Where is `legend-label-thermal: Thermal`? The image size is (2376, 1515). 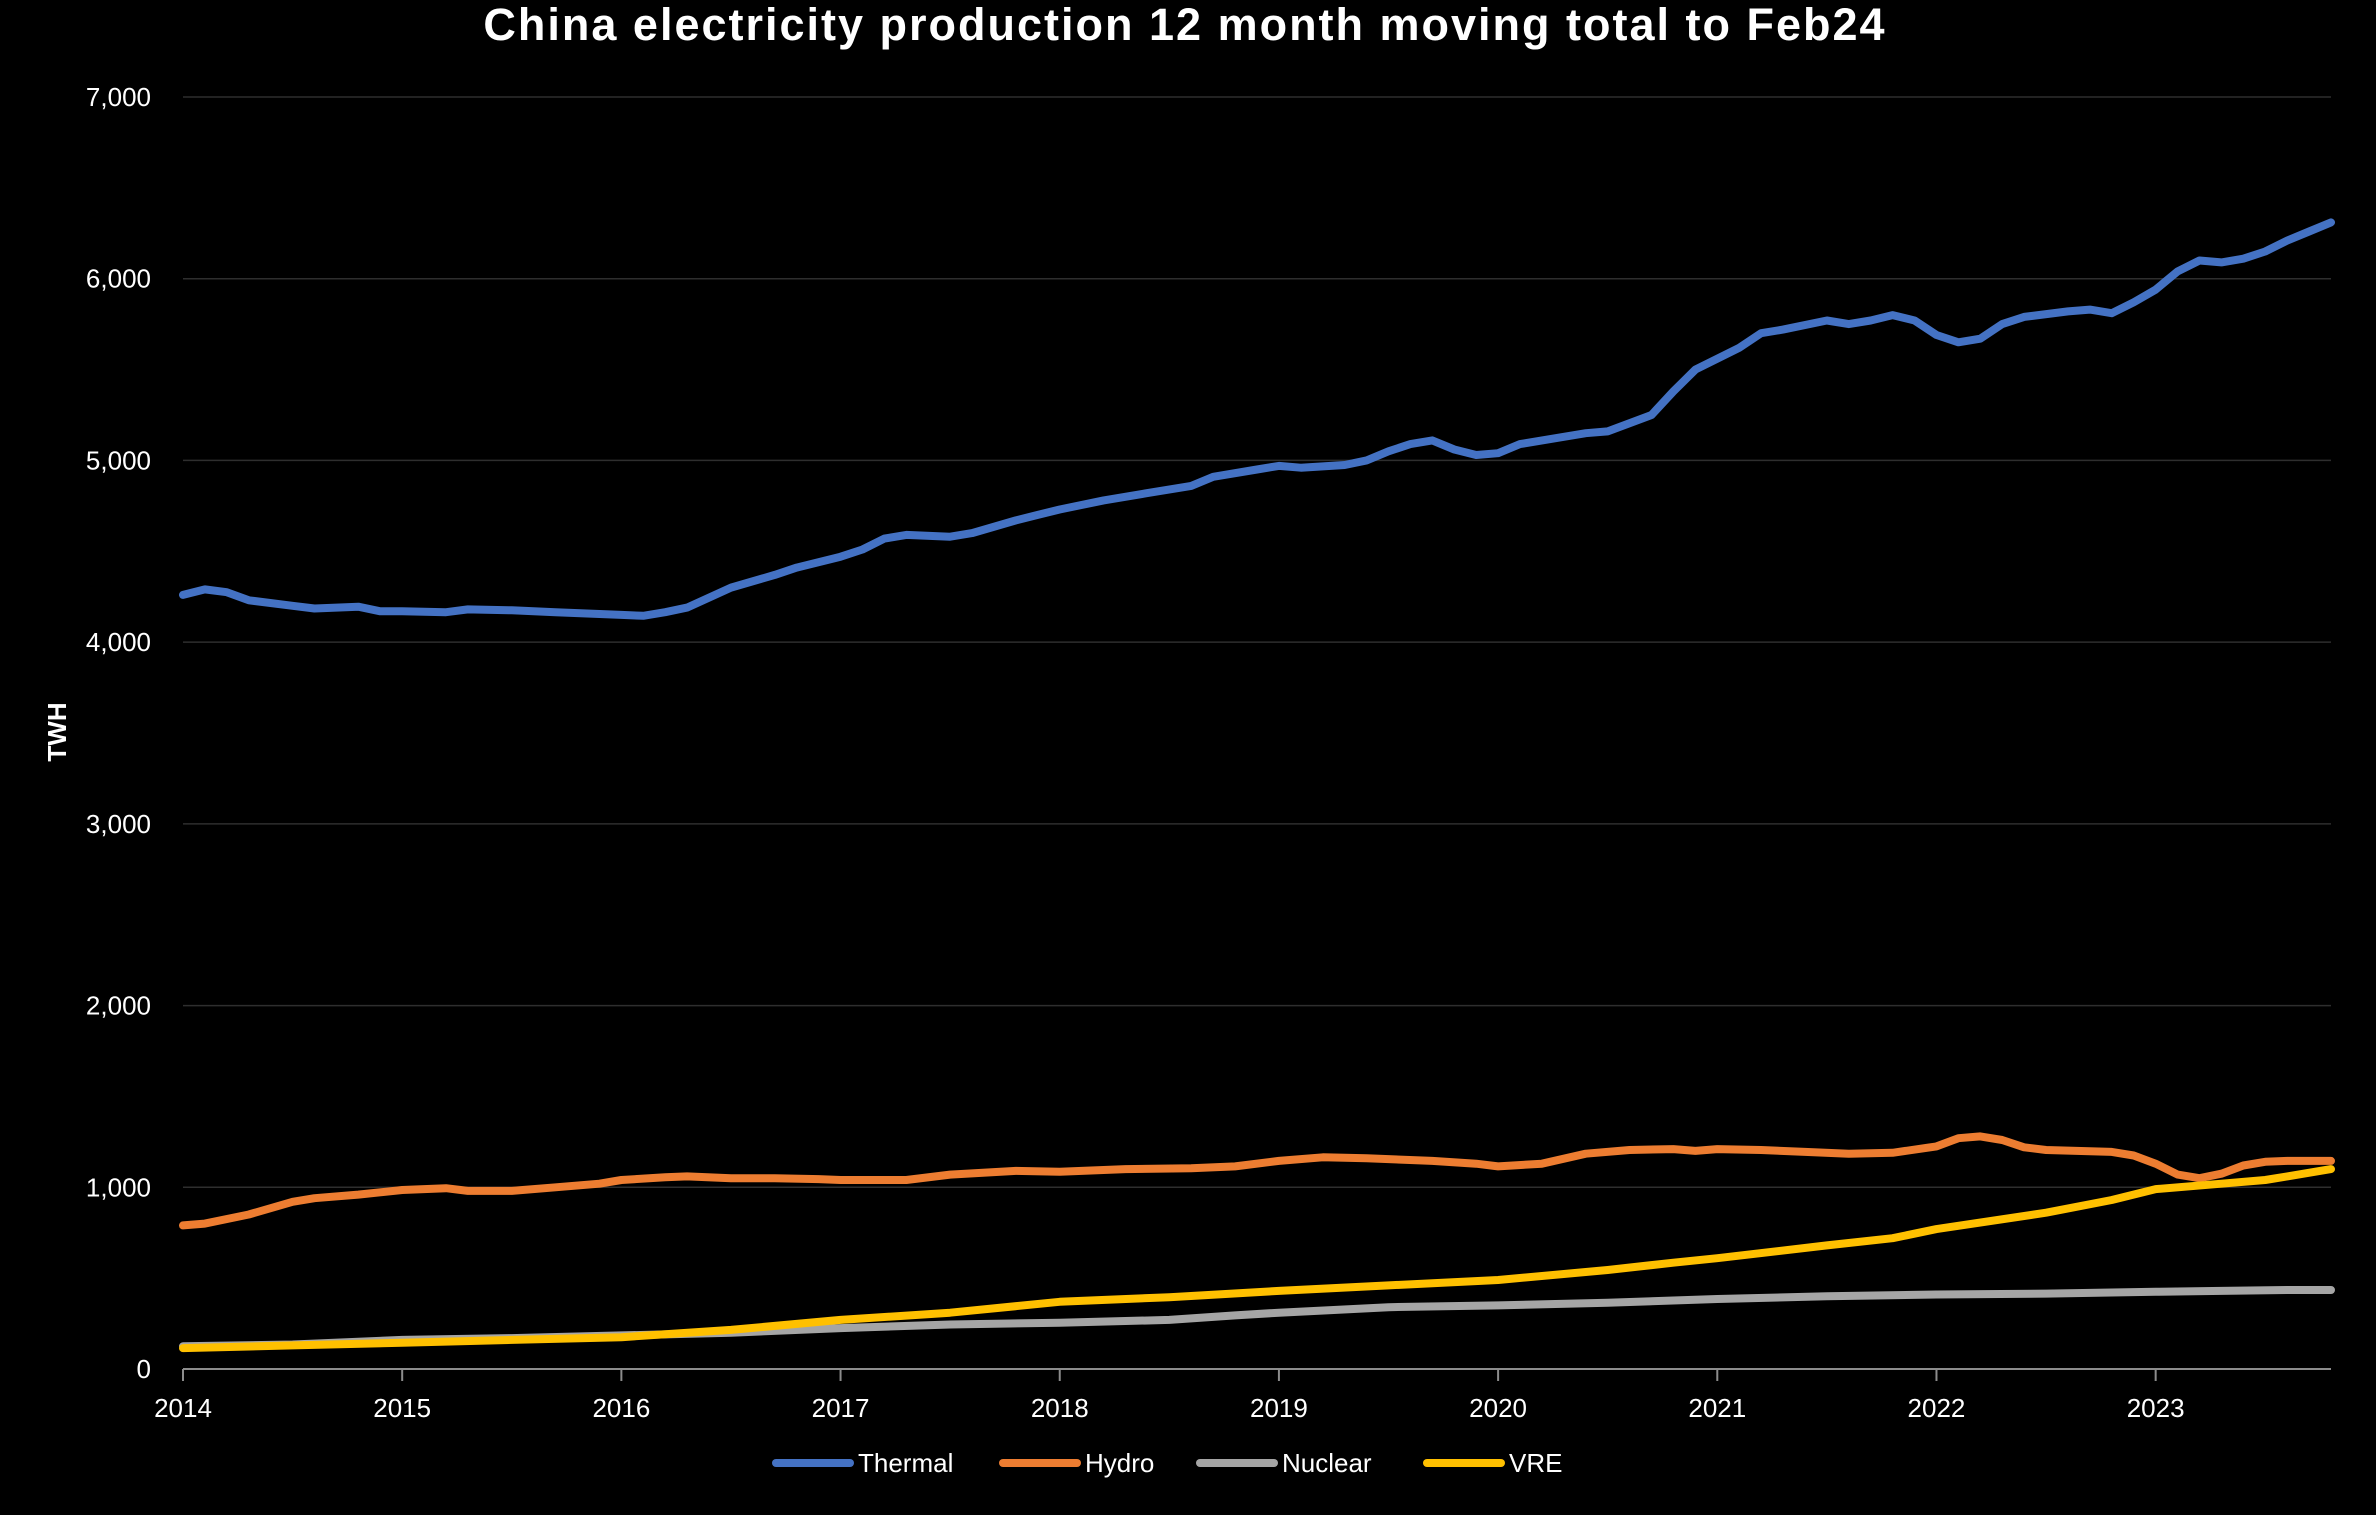
legend-label-thermal: Thermal is located at coordinates (905, 1463).